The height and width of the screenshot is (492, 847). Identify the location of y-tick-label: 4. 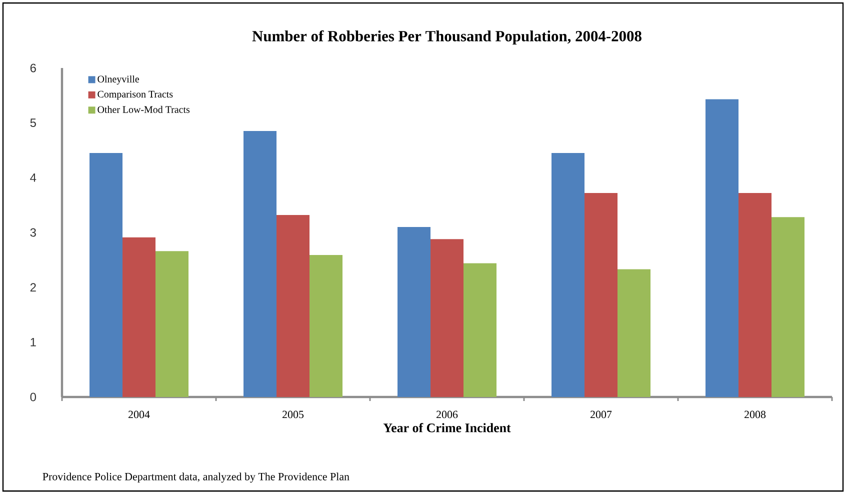
(33, 178).